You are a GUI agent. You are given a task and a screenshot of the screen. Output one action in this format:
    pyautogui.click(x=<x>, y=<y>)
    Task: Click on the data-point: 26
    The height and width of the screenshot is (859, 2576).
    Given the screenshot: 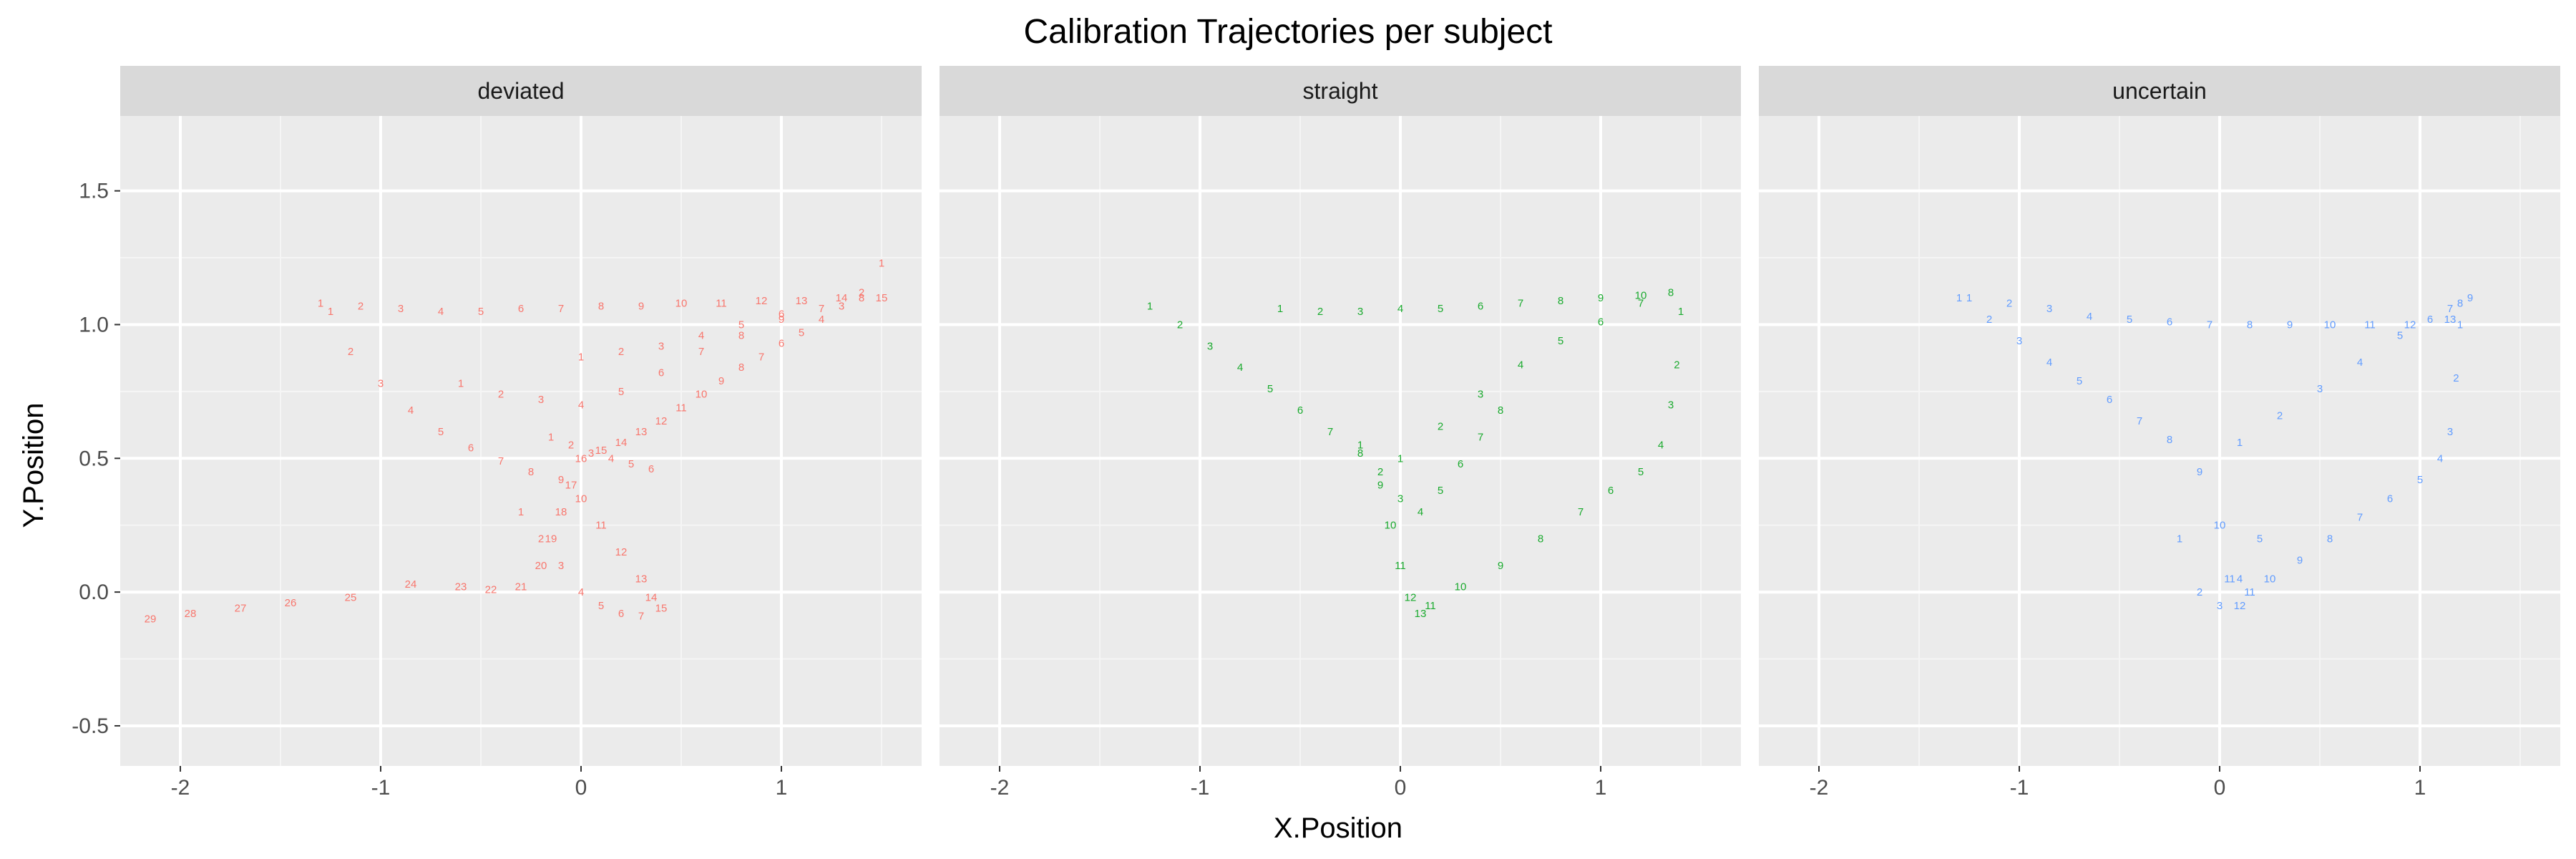 What is the action you would take?
    pyautogui.click(x=291, y=603)
    